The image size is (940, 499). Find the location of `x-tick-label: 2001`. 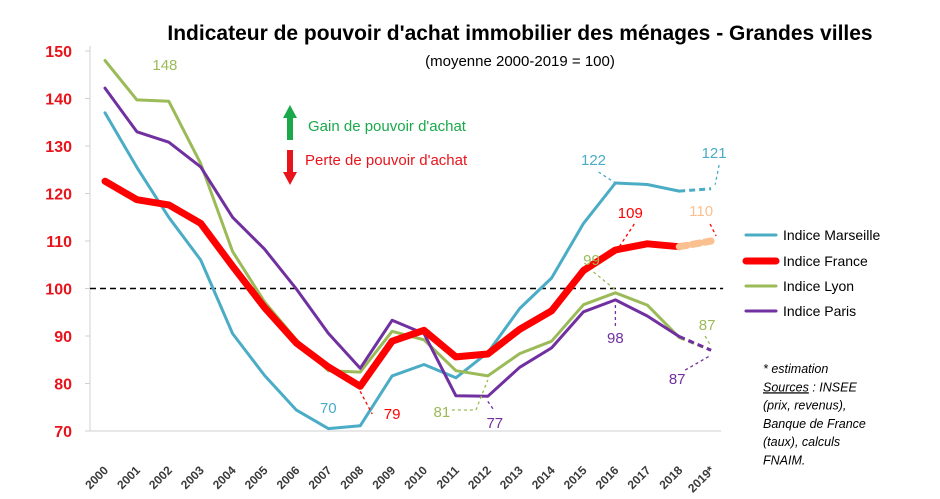

x-tick-label: 2001 is located at coordinates (128, 477).